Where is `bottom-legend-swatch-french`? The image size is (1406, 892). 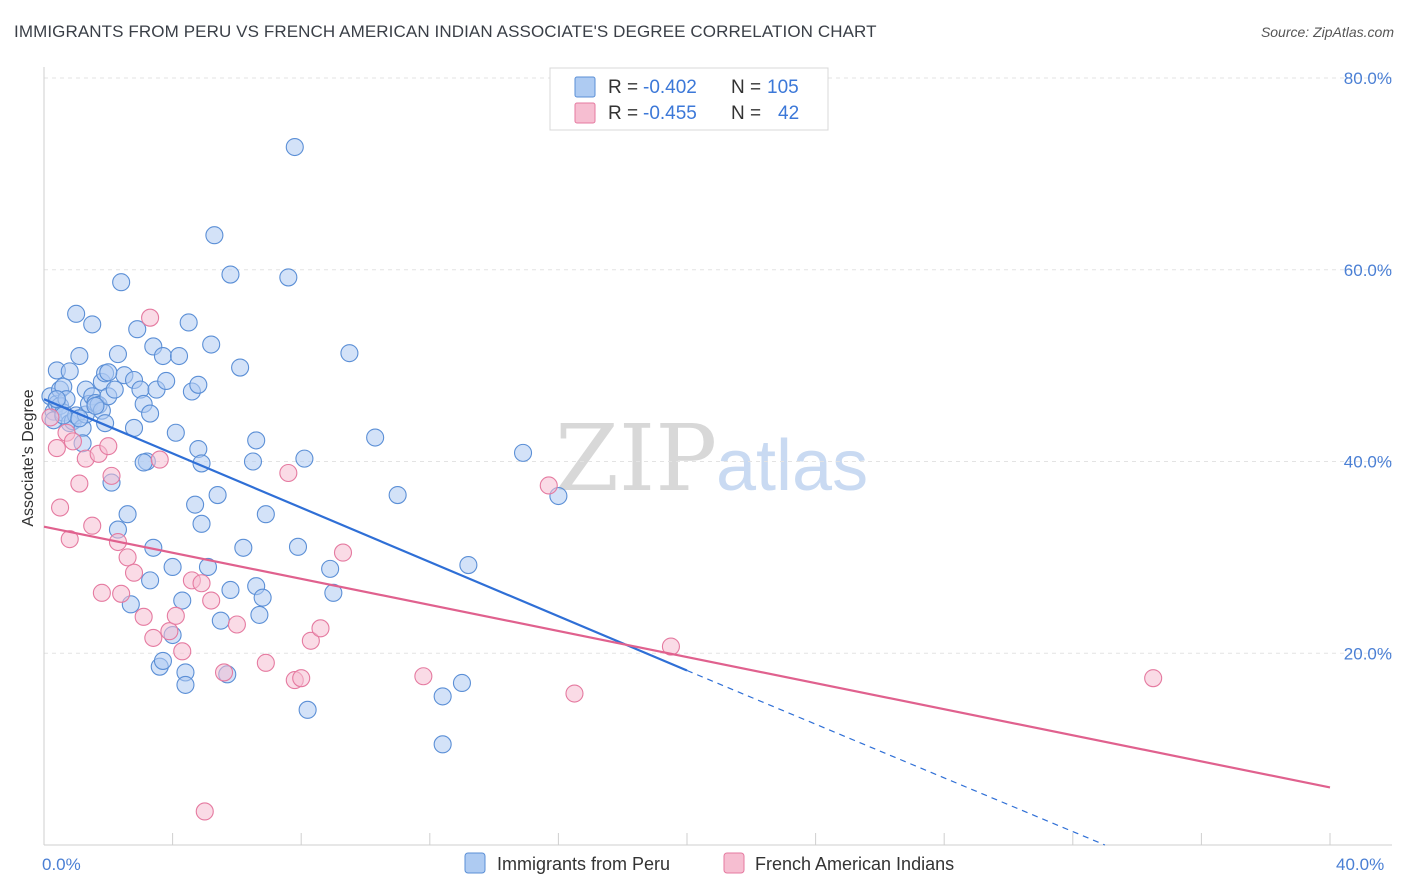
bottom-legend-swatch-french is located at coordinates (734, 863).